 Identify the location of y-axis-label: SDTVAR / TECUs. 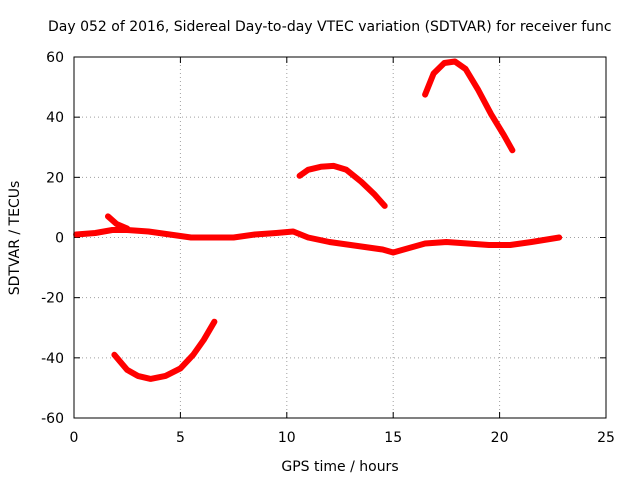
(15, 238).